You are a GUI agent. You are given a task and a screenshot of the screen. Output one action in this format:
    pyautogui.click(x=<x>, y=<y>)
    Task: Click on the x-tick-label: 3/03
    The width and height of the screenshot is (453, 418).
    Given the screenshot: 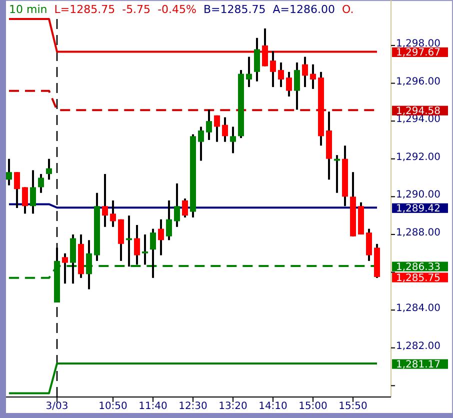 What is the action you would take?
    pyautogui.click(x=57, y=406)
    